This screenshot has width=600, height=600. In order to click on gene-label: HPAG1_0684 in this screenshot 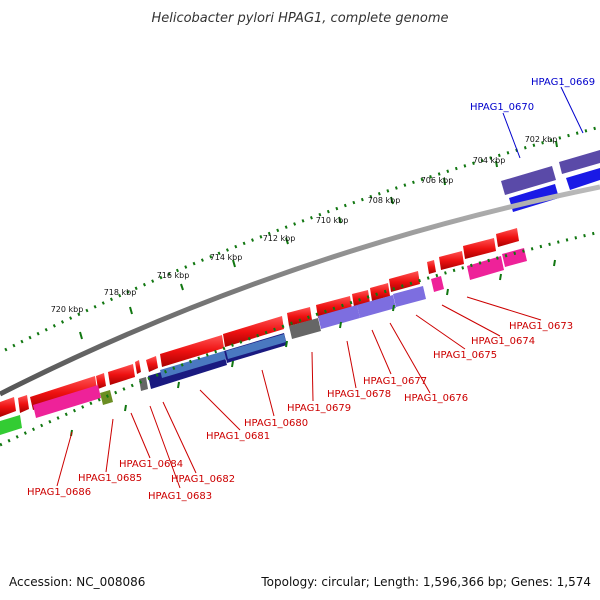, I will do `click(151, 464)`.